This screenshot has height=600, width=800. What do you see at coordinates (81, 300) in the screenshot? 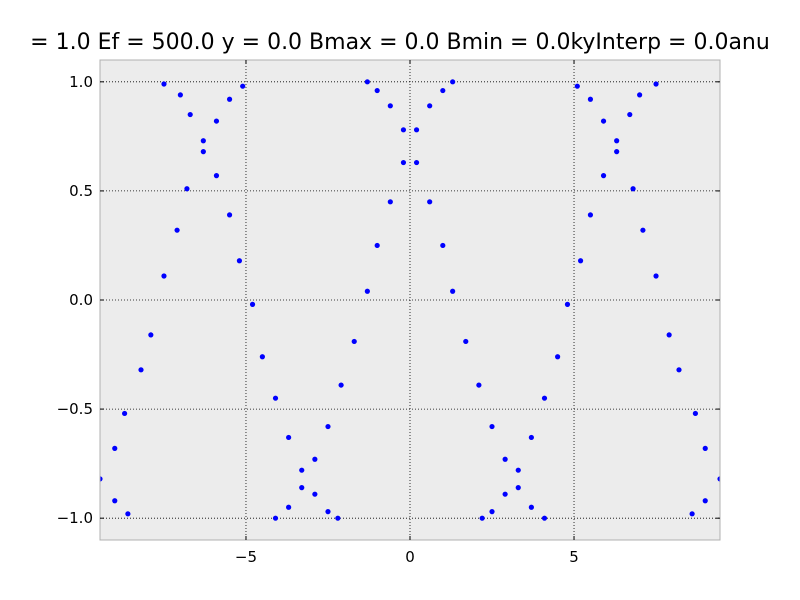
I see `y-tick-label: 0.0` at bounding box center [81, 300].